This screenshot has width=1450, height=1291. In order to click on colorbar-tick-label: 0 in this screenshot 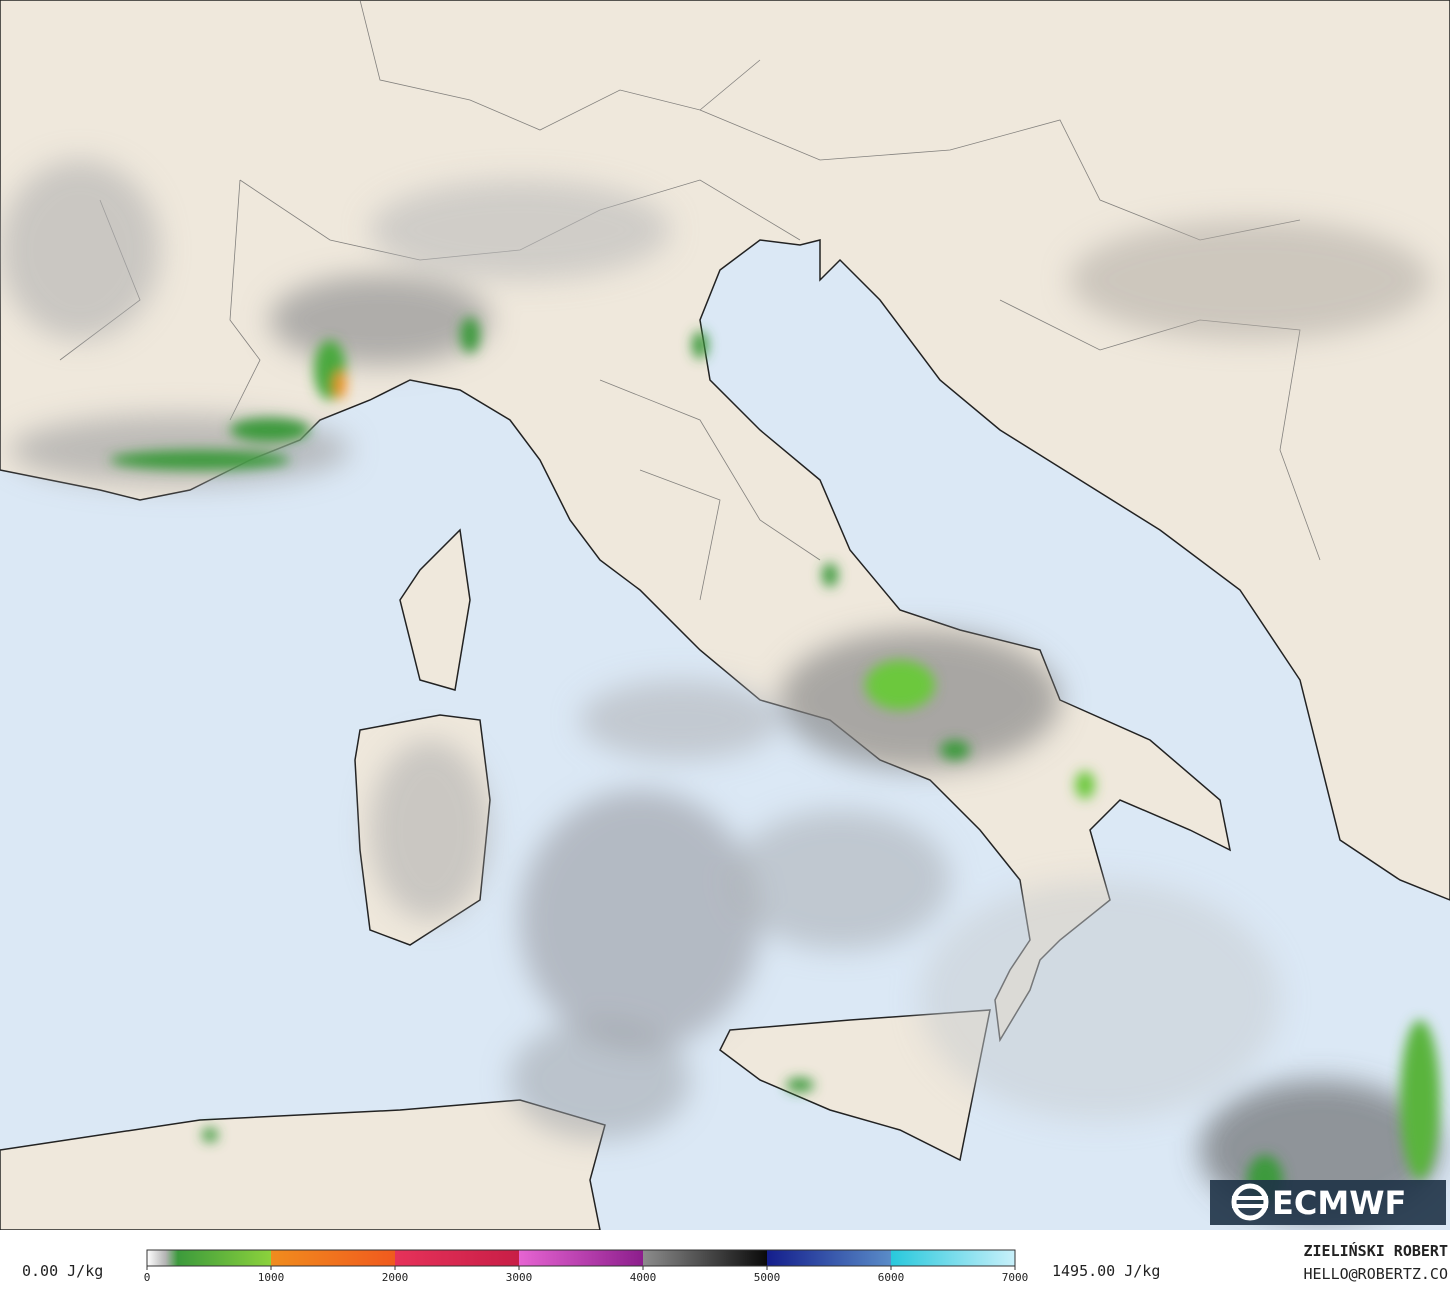, I will do `click(147, 1277)`.